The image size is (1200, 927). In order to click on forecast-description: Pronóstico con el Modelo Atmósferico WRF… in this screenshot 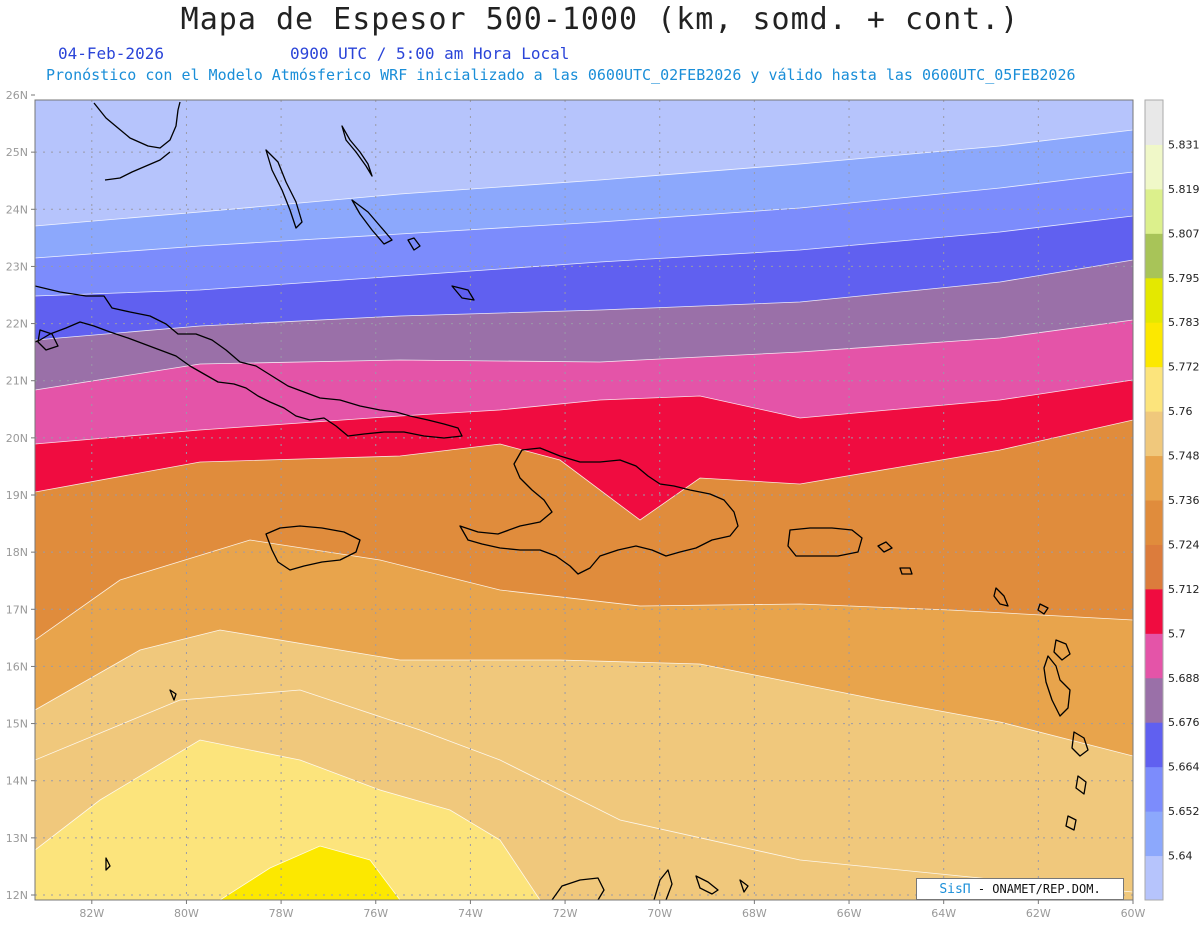, I will do `click(561, 75)`.